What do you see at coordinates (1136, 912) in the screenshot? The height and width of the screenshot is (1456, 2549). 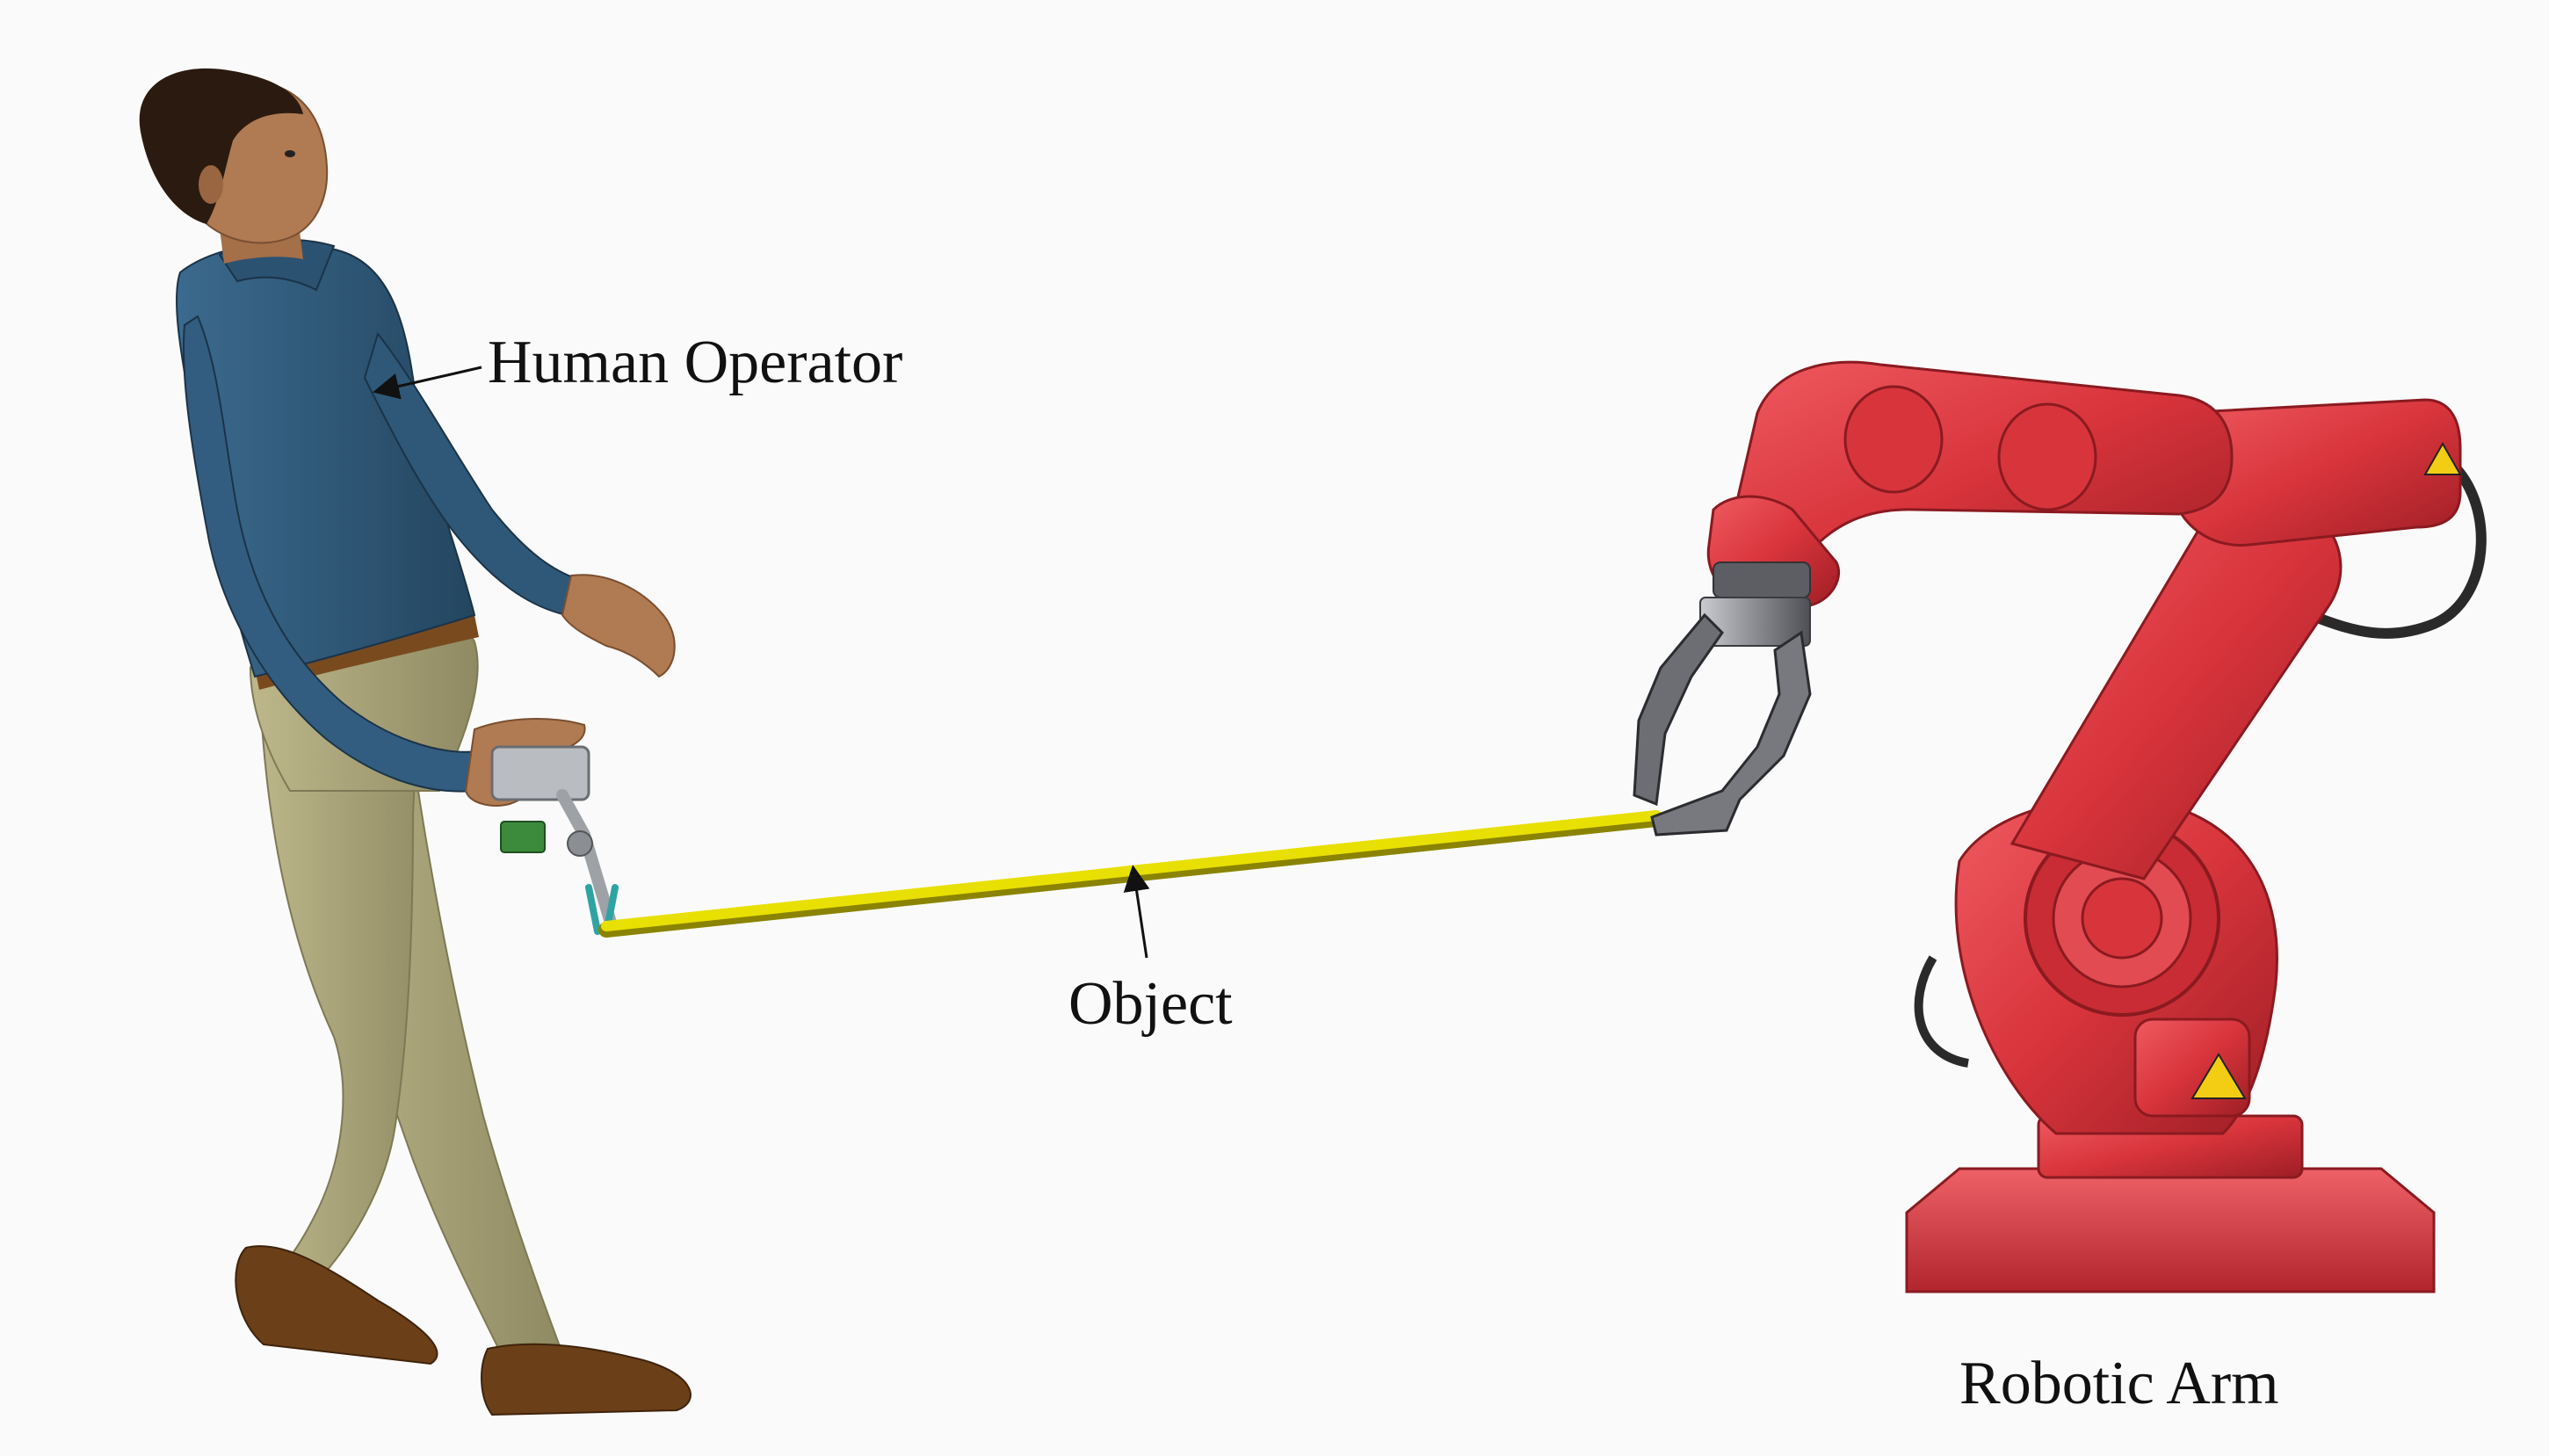 I see `arrow-object` at bounding box center [1136, 912].